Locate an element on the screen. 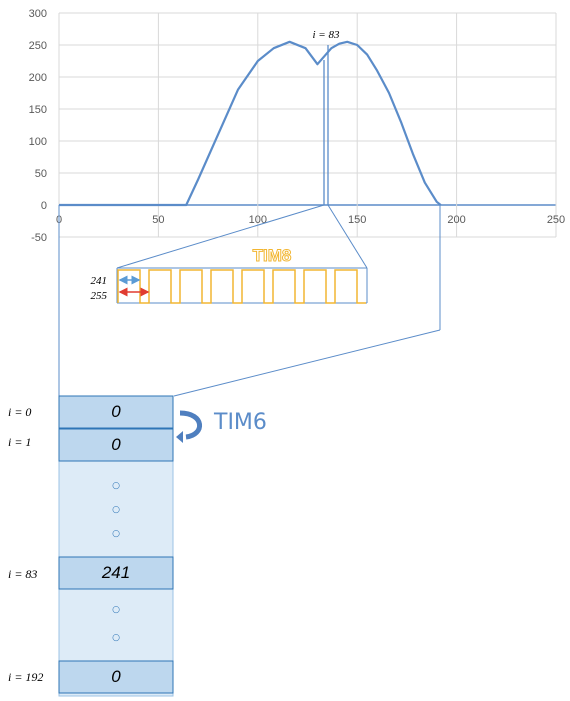 This screenshot has height=701, width=570. tim6-label: TIM6 is located at coordinates (240, 422).